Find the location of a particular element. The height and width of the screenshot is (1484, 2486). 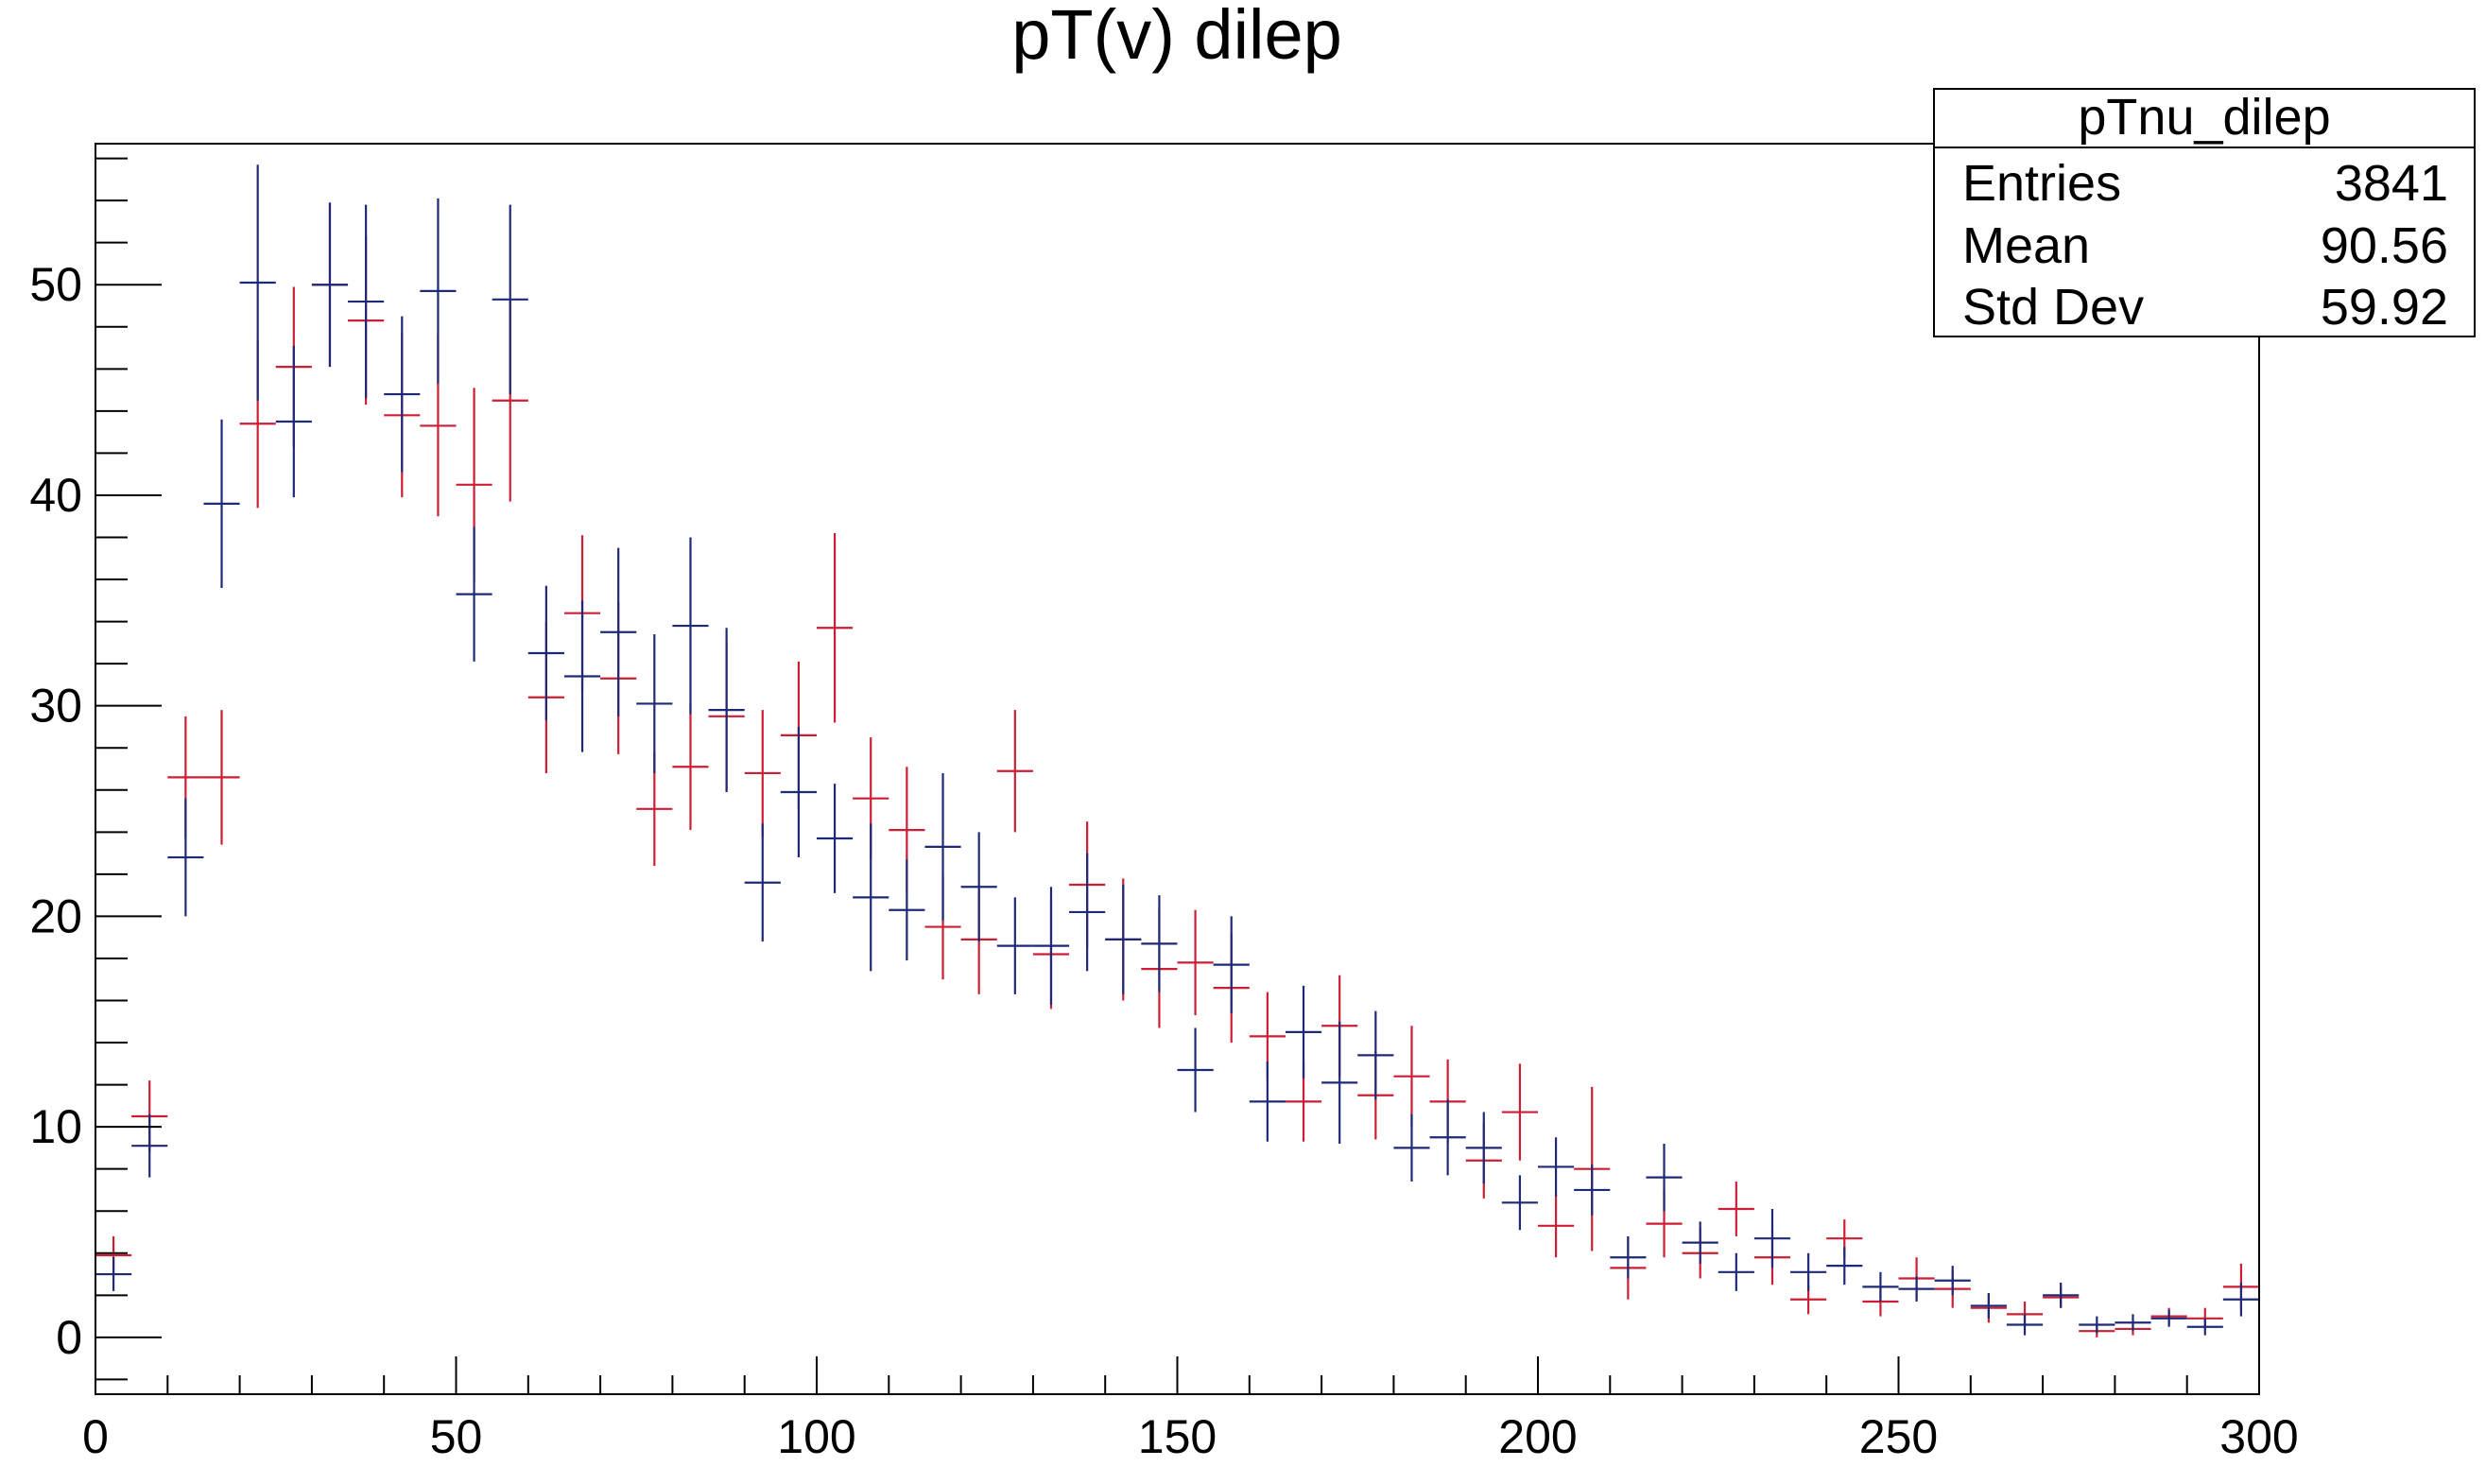

x-tick-label: 300 is located at coordinates (2258, 1436).